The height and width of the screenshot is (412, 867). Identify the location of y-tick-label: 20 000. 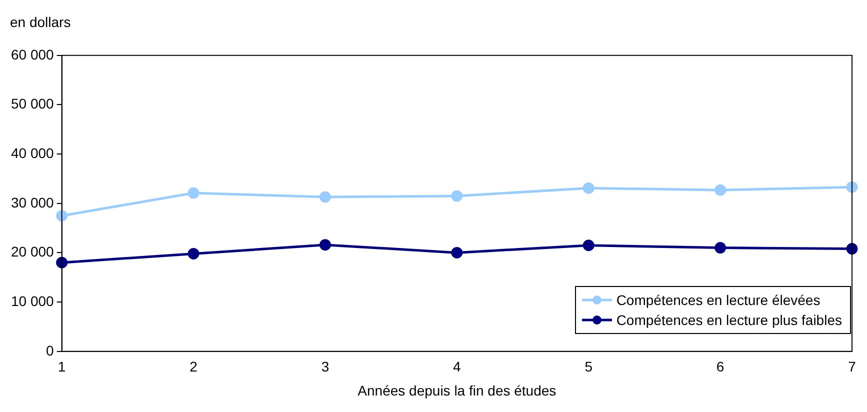
(32, 252).